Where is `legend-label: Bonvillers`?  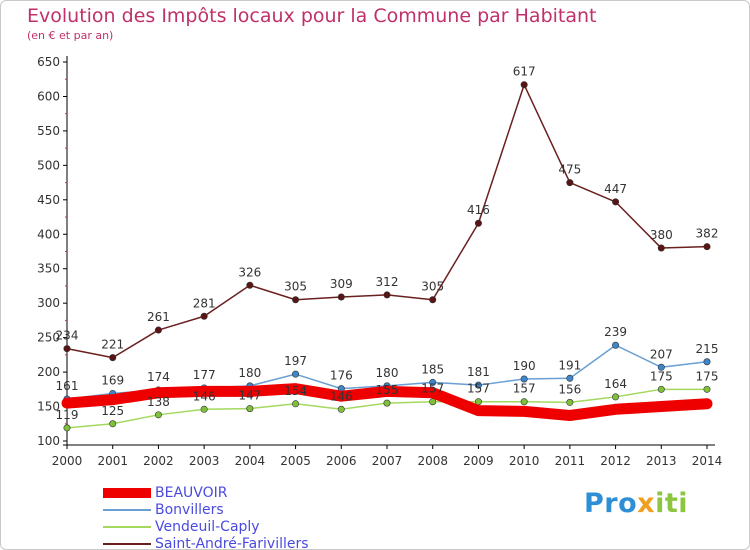
legend-label: Bonvillers is located at coordinates (189, 510).